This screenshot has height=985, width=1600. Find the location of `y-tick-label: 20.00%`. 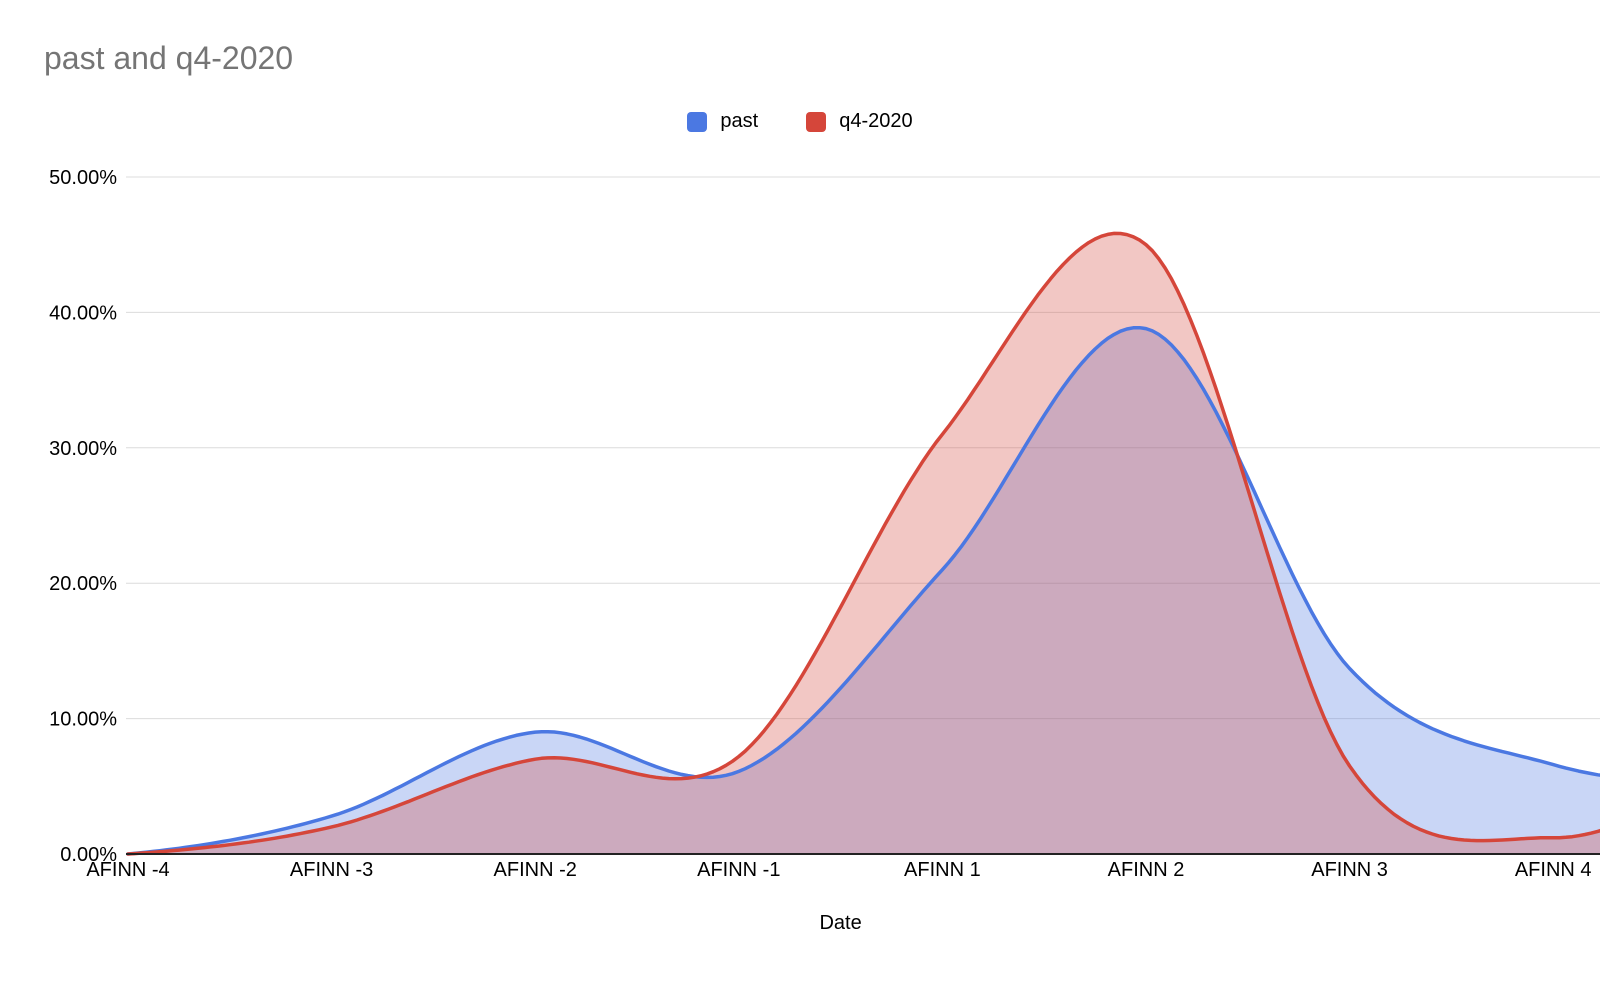

y-tick-label: 20.00% is located at coordinates (83, 584).